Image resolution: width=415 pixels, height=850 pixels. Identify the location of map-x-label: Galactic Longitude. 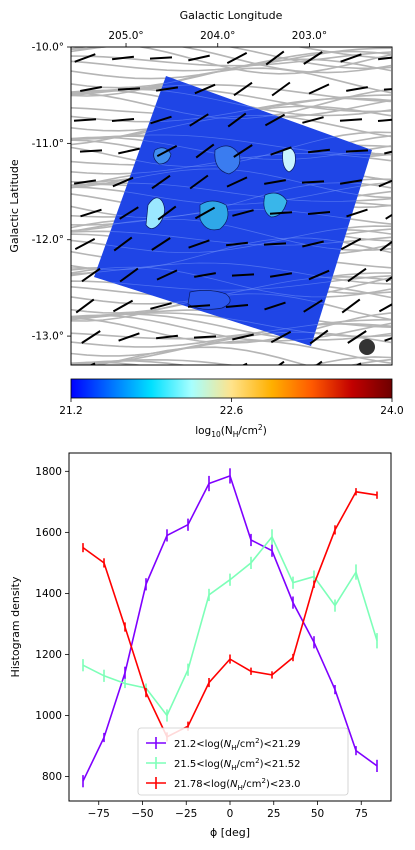
(231, 15).